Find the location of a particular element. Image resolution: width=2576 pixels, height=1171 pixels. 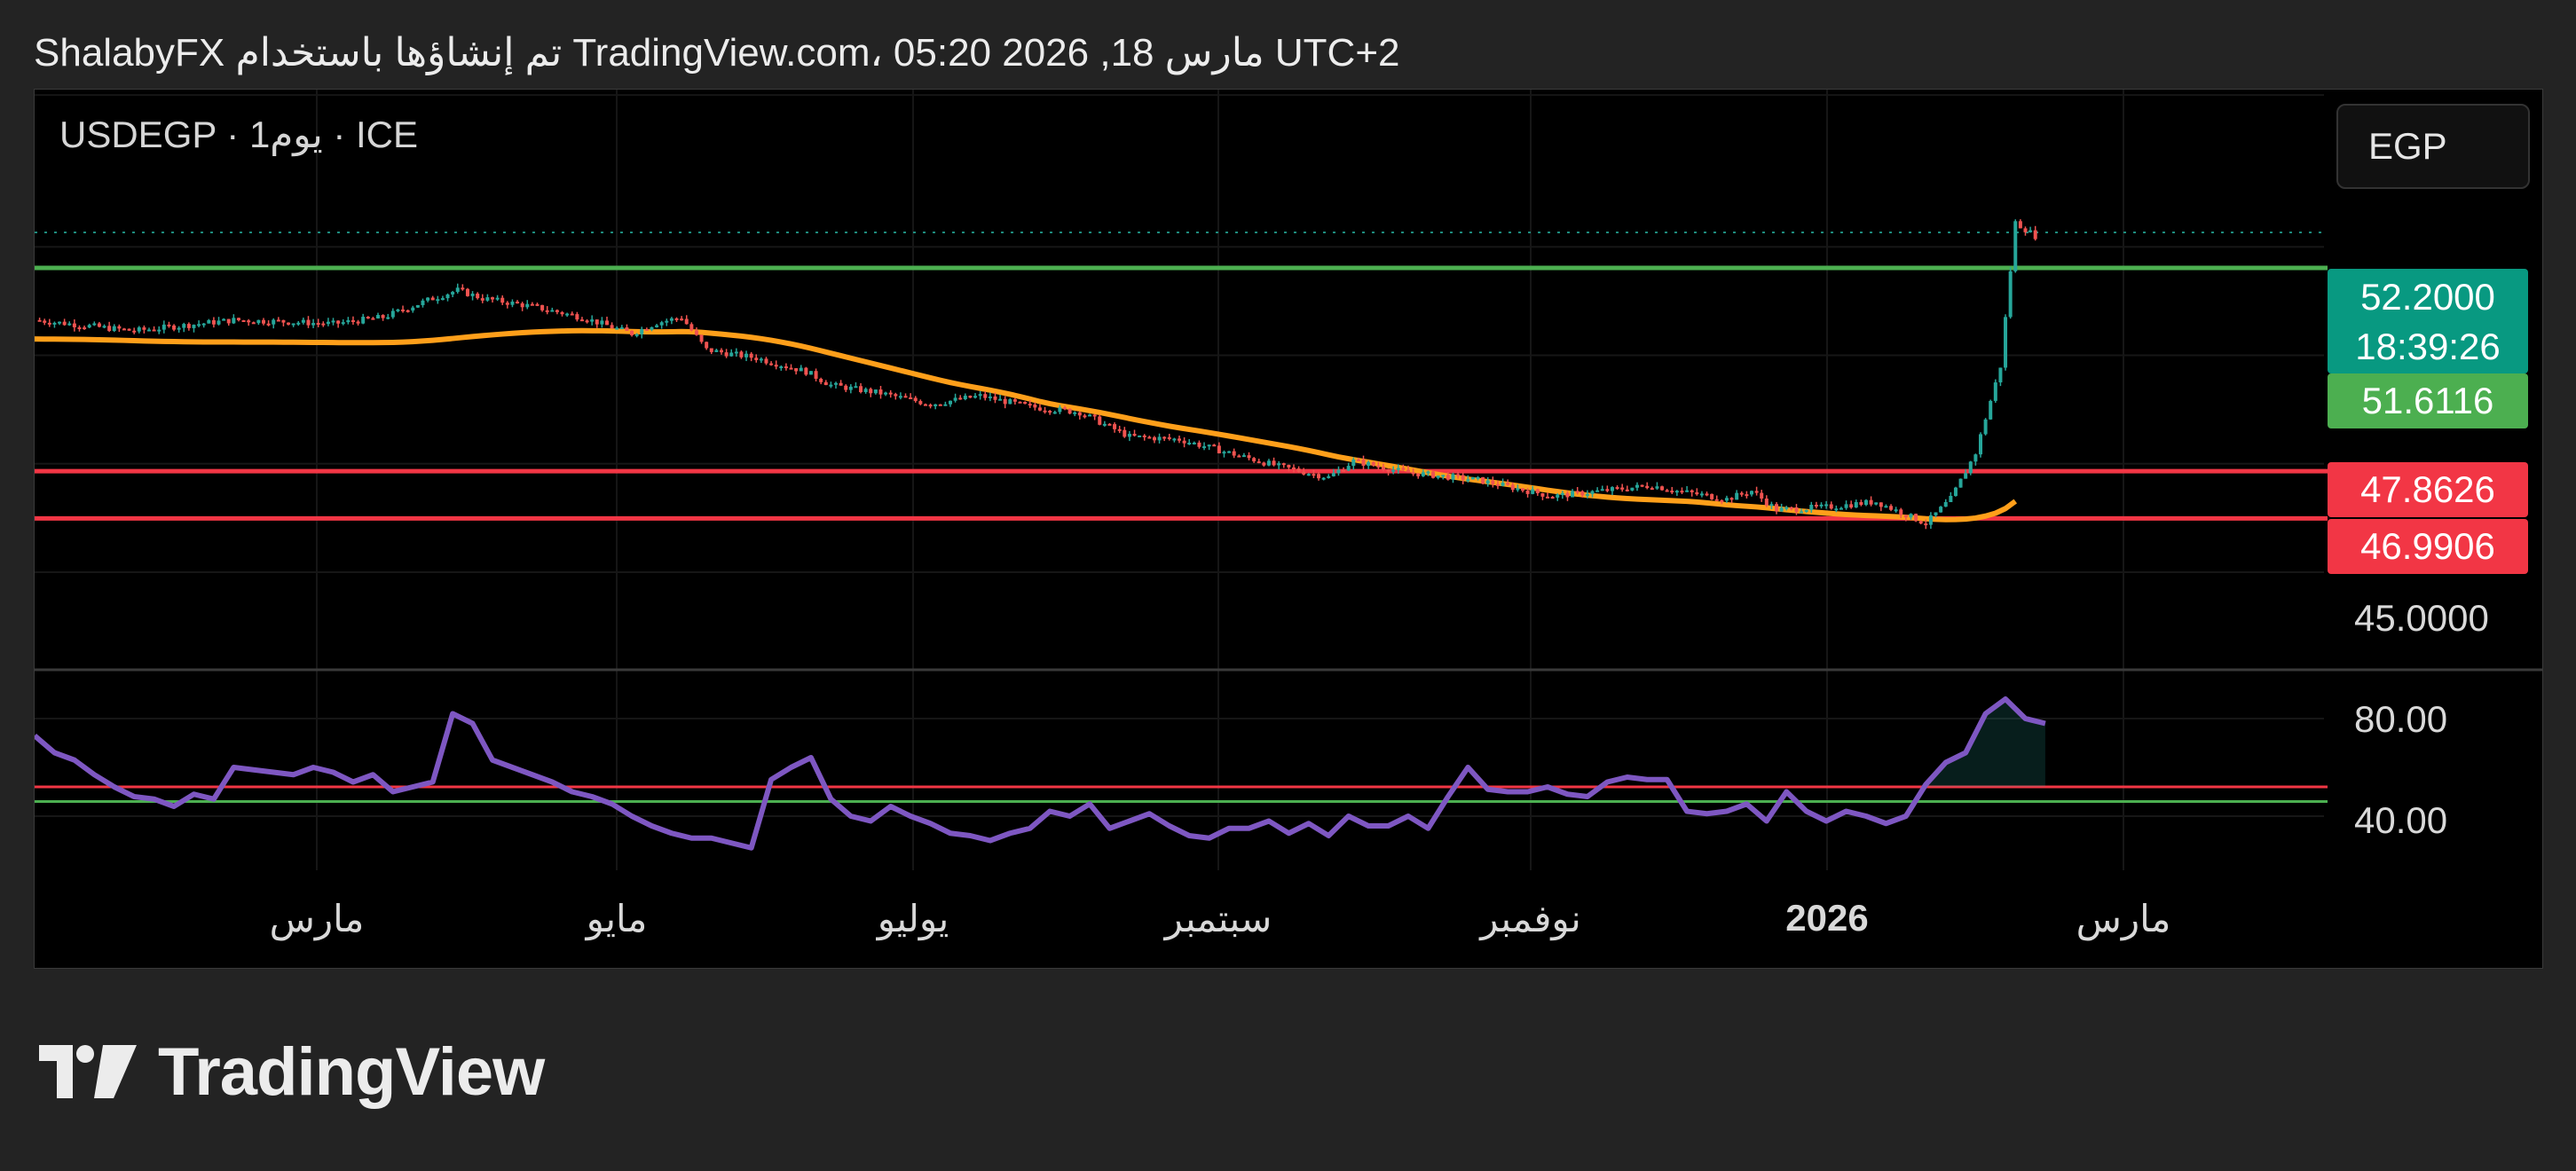

currency-button: EGP is located at coordinates (2433, 146).